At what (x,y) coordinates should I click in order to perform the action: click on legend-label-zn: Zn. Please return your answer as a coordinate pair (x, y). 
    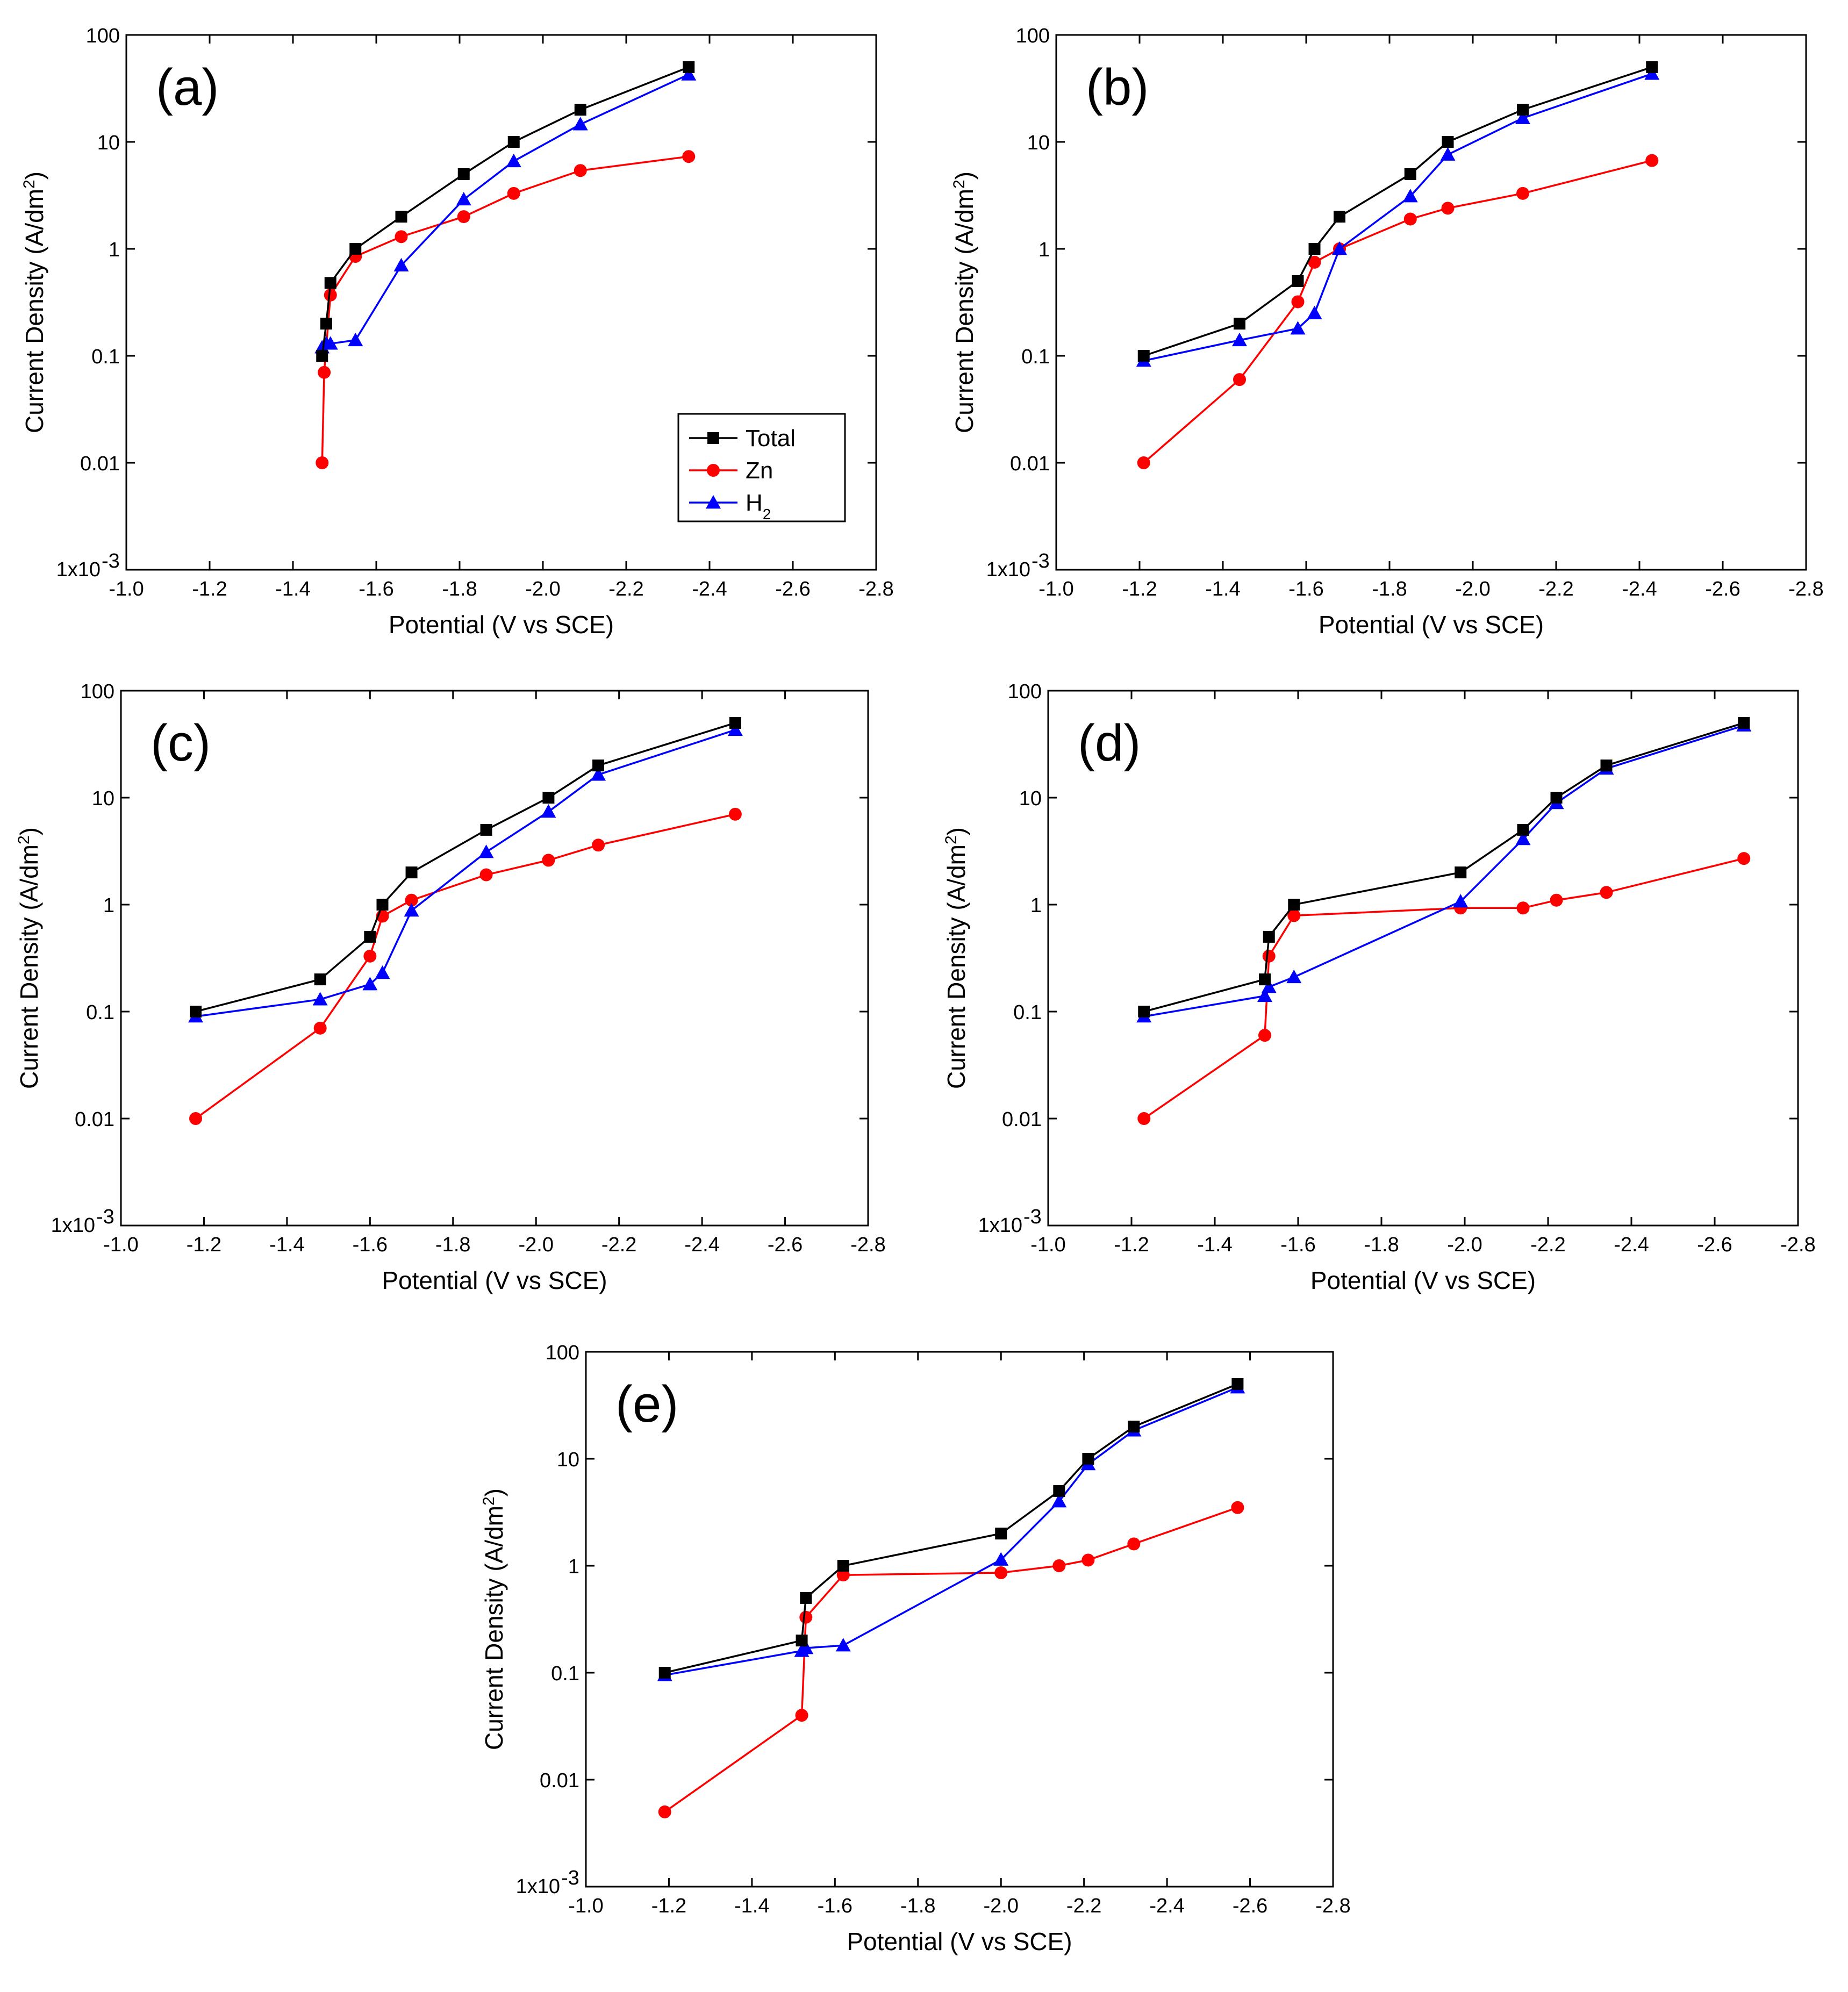
    Looking at the image, I should click on (759, 470).